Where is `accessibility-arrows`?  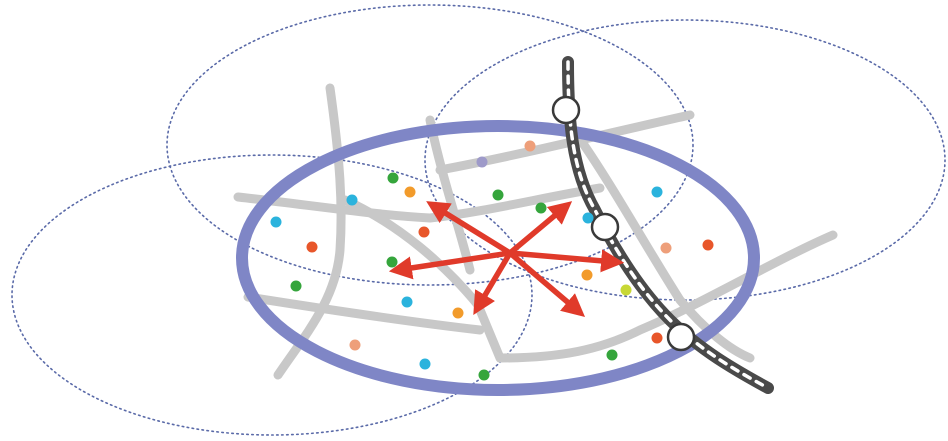 accessibility-arrows is located at coordinates (506, 259).